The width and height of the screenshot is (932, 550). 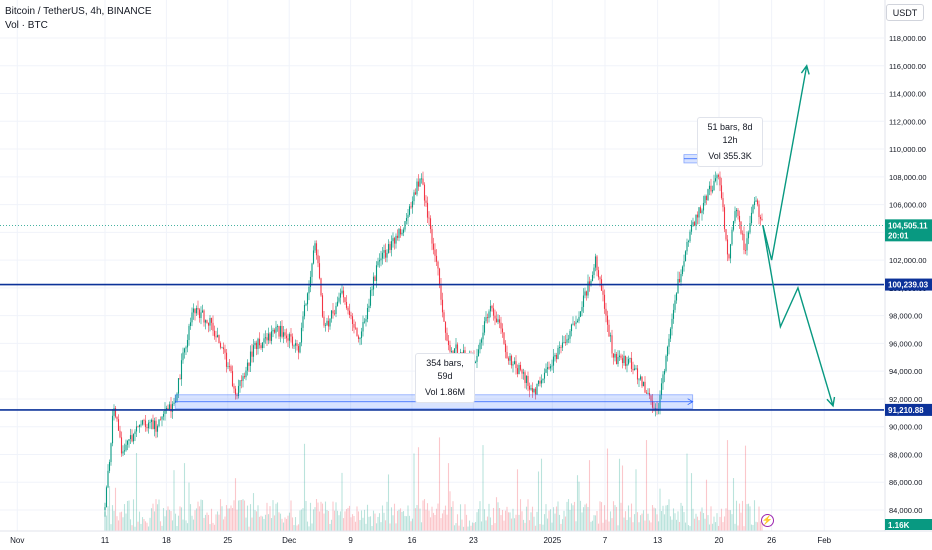 I want to click on currency-selector: USDT, so click(x=905, y=12).